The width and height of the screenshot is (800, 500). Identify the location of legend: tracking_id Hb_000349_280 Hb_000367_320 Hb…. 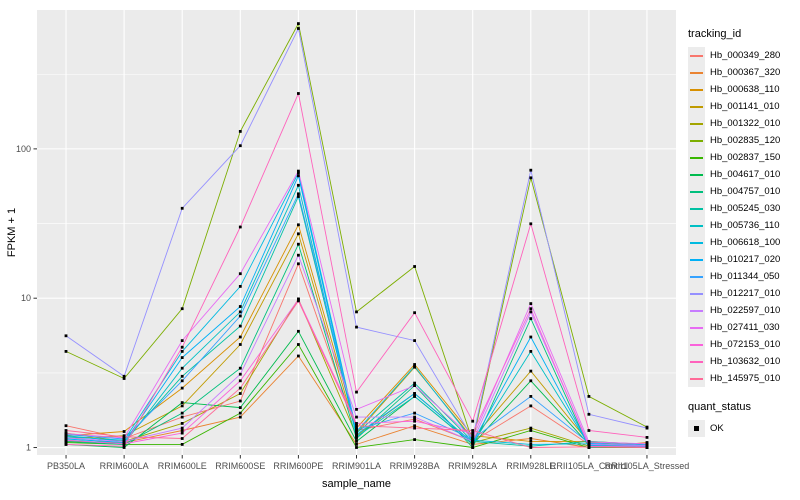
(743, 232).